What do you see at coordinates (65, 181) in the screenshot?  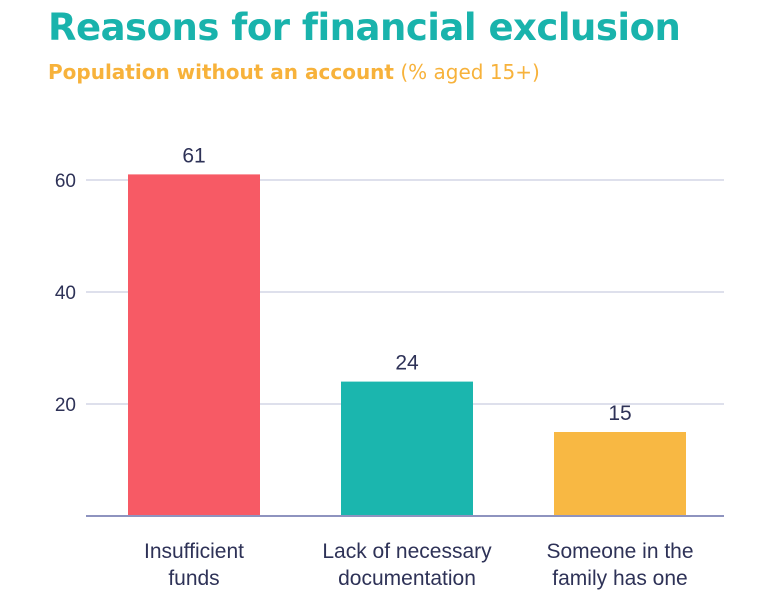 I see `y-tick-label: 60` at bounding box center [65, 181].